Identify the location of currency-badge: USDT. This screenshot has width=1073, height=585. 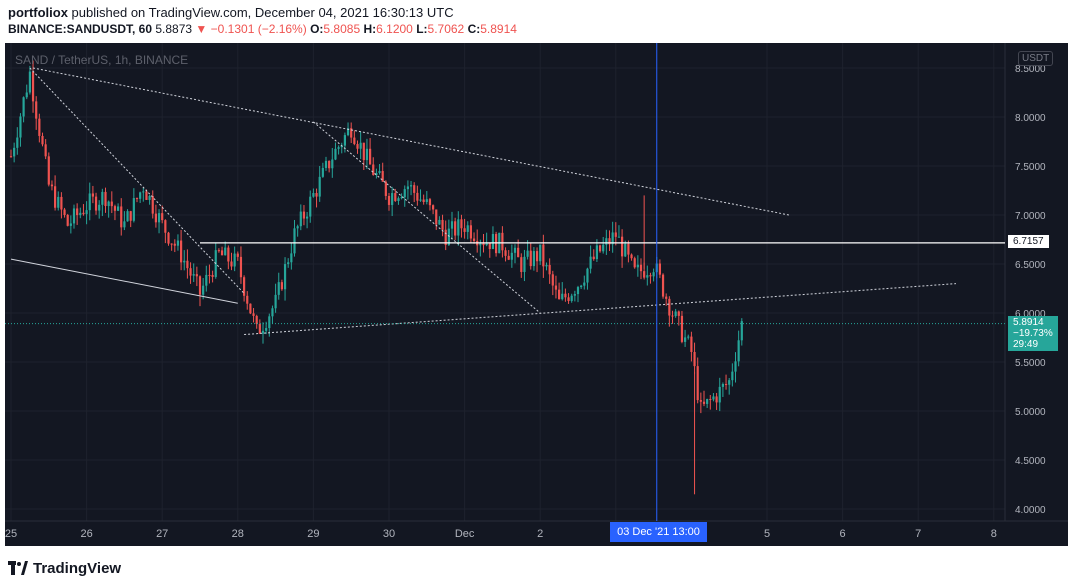
(1036, 58).